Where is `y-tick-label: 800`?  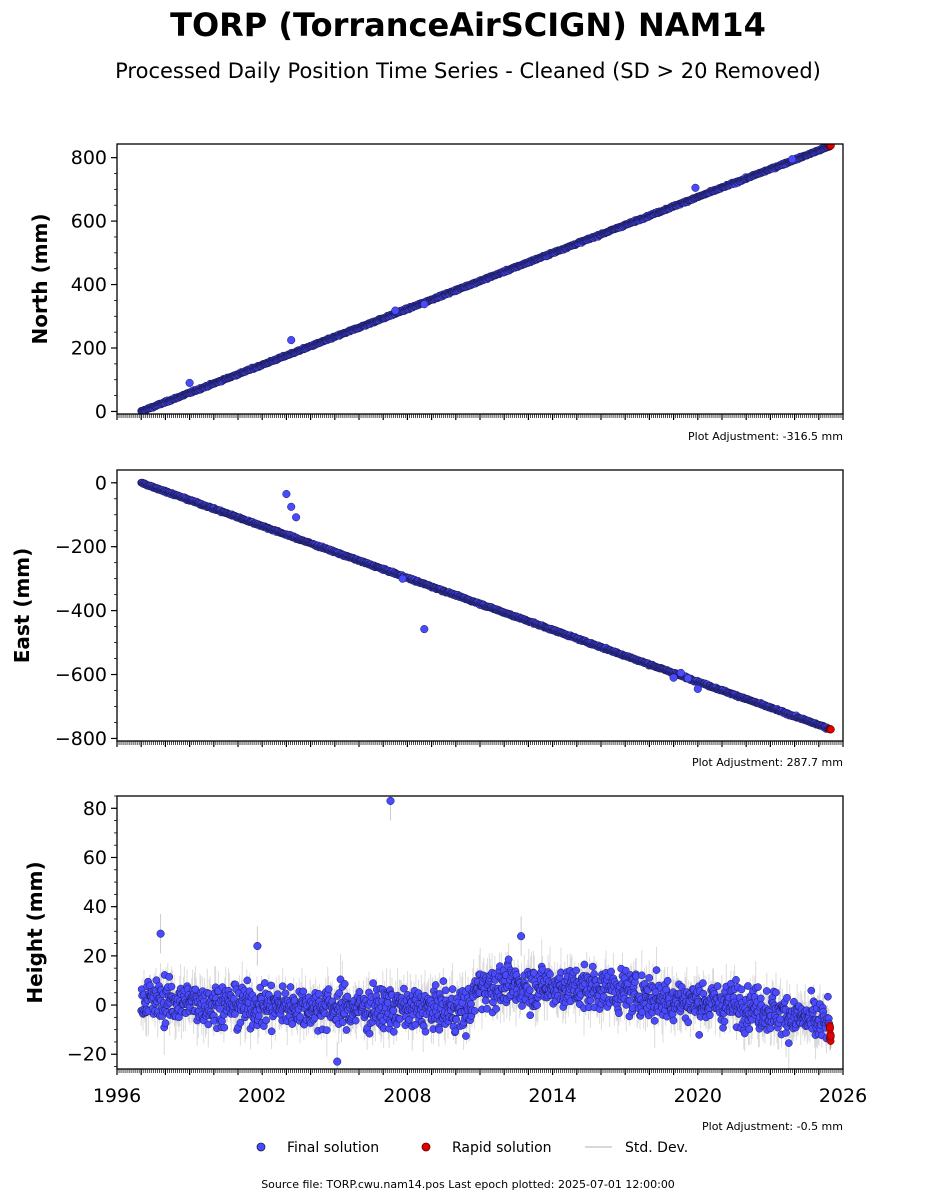 y-tick-label: 800 is located at coordinates (89, 158).